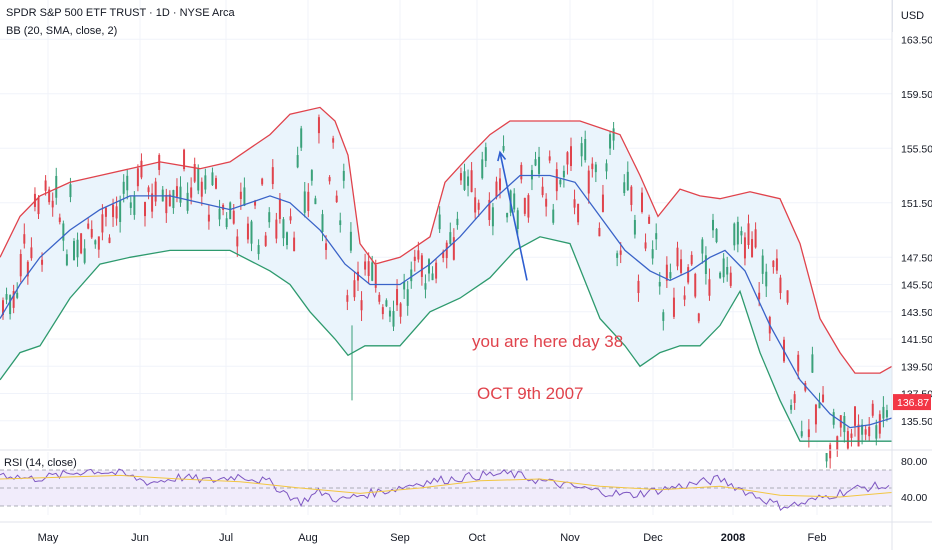 The image size is (932, 550). Describe the element at coordinates (400, 538) in the screenshot. I see `x-tick-label: Sep` at that location.